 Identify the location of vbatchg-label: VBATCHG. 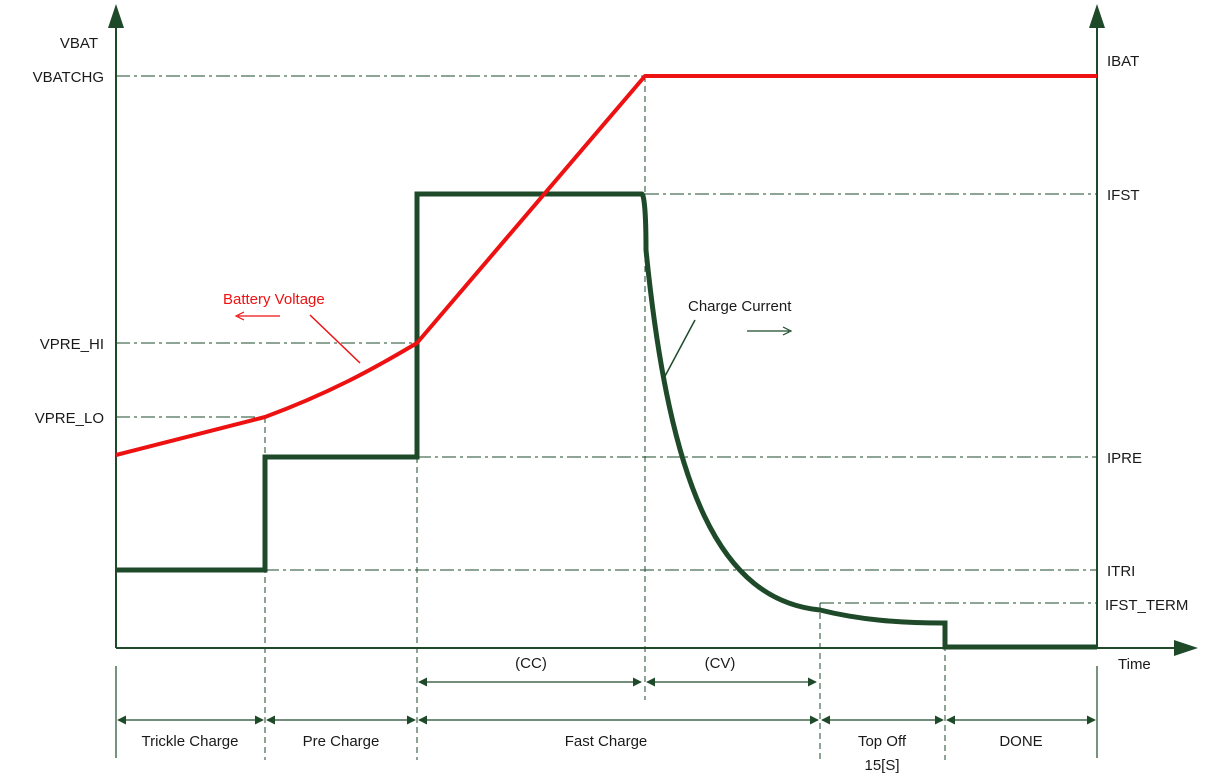
(68, 77).